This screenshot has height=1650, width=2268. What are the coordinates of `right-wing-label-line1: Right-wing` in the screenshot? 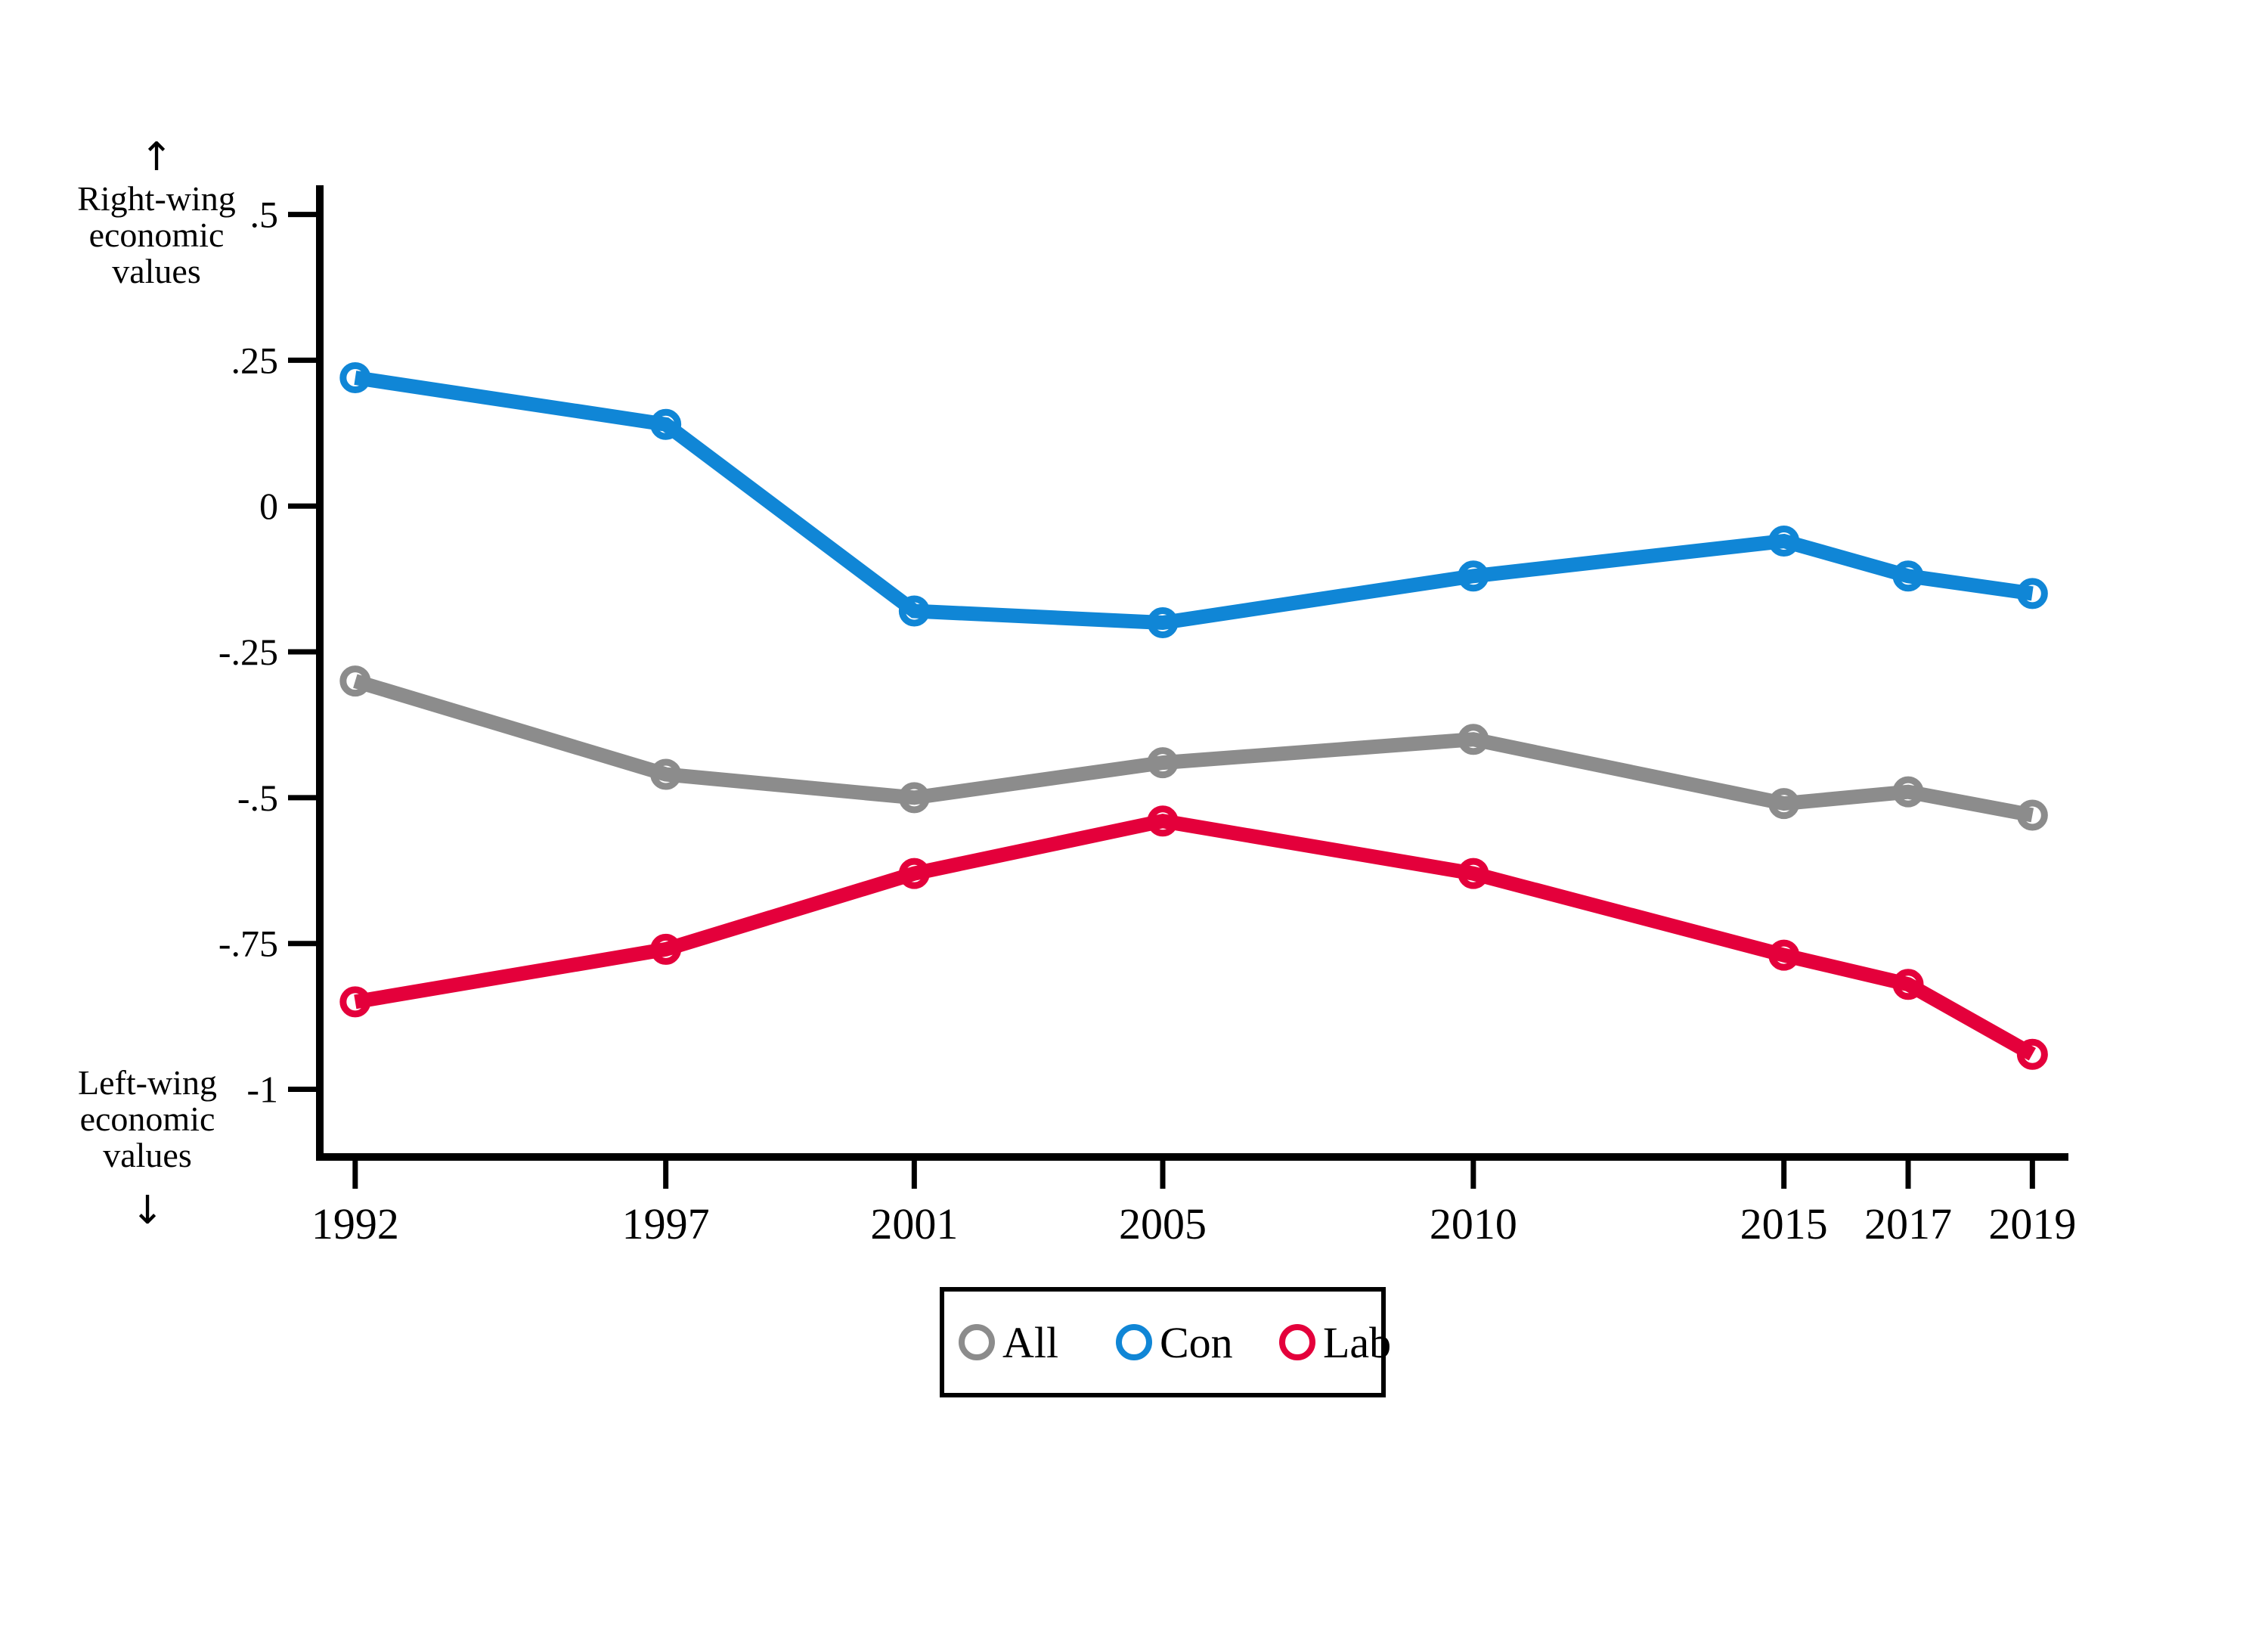 It's located at (156, 198).